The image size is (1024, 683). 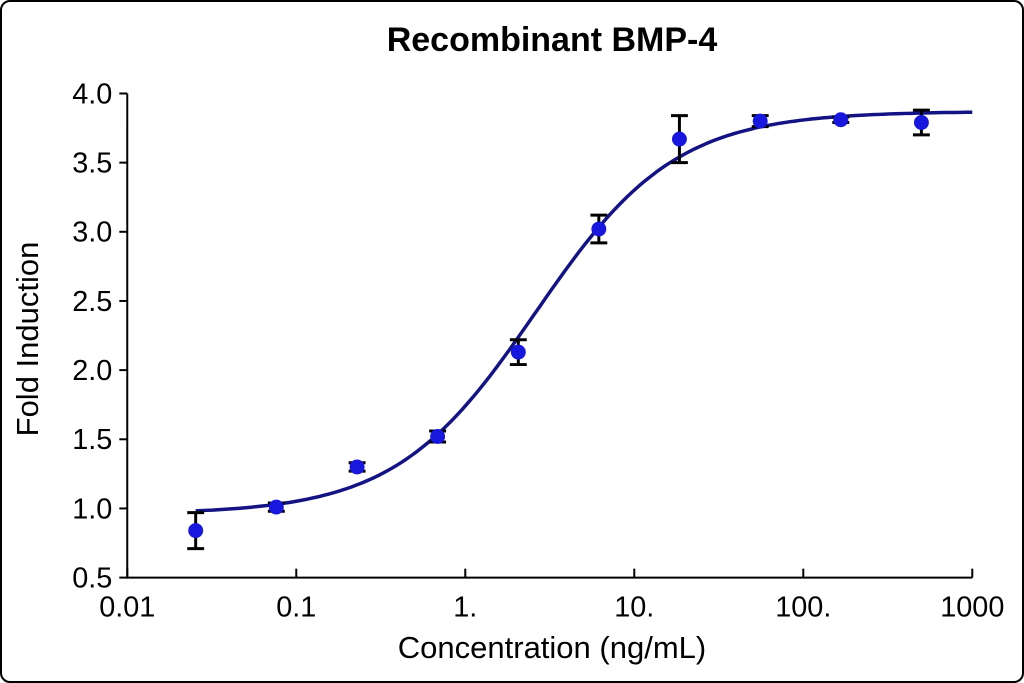 What do you see at coordinates (92, 509) in the screenshot?
I see `y-tick-label: 1.0` at bounding box center [92, 509].